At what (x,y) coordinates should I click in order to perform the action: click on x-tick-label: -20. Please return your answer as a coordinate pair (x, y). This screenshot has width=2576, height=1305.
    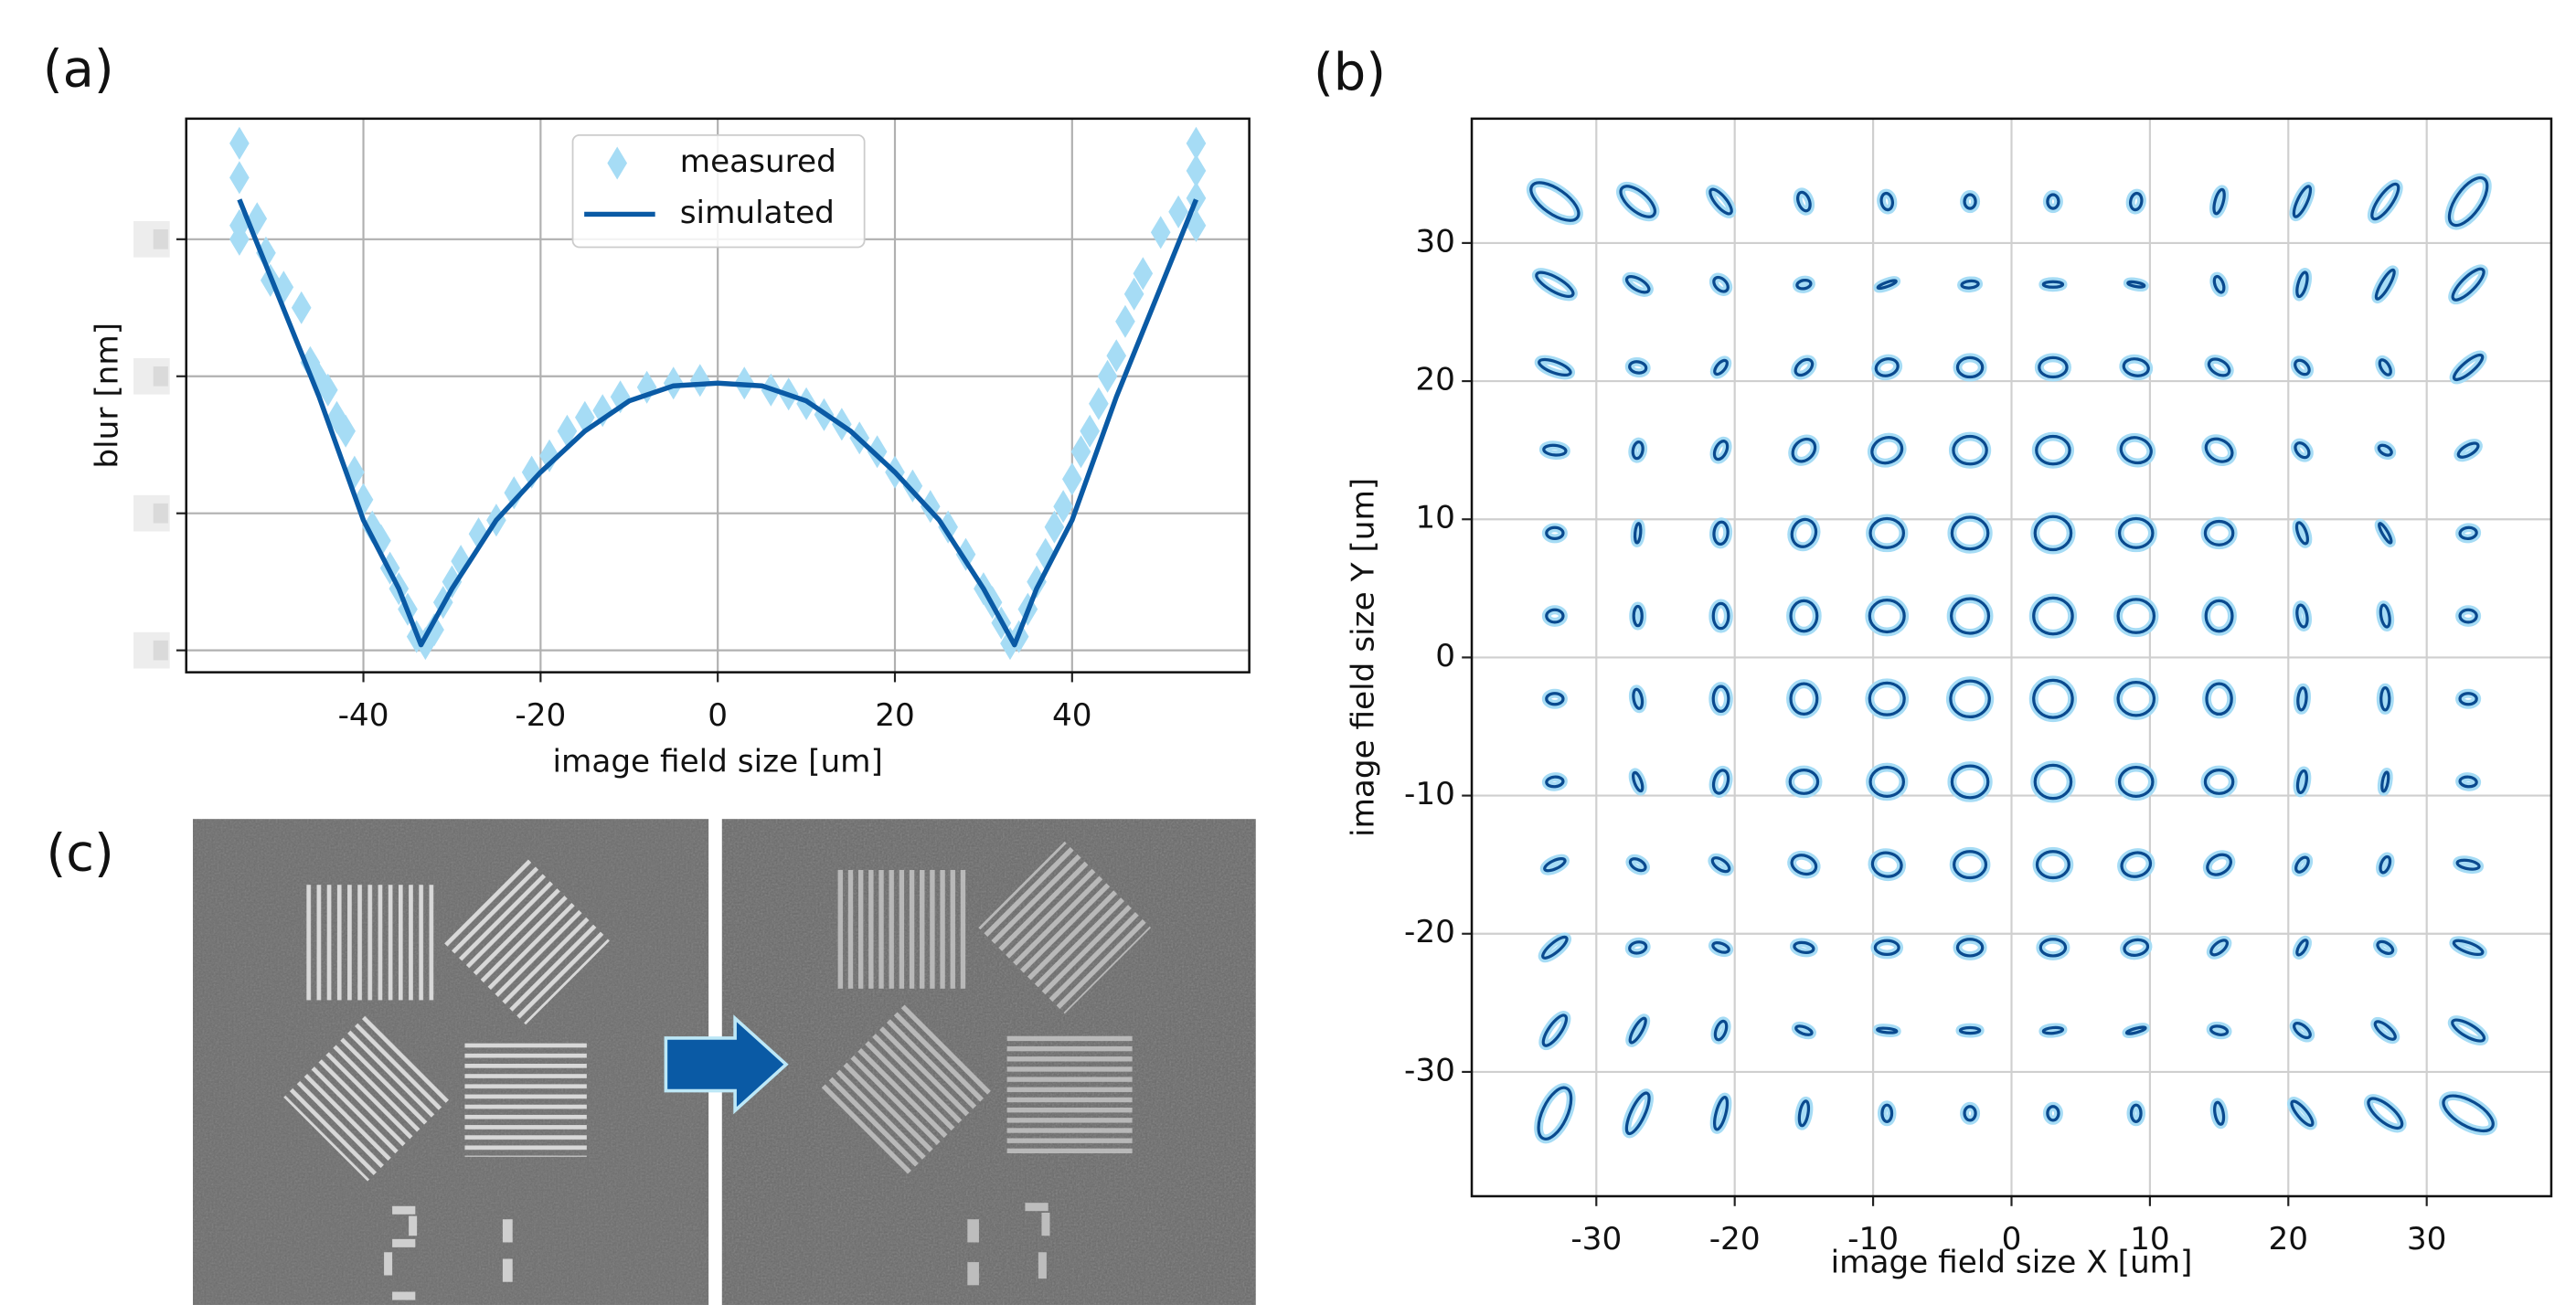
    Looking at the image, I should click on (540, 715).